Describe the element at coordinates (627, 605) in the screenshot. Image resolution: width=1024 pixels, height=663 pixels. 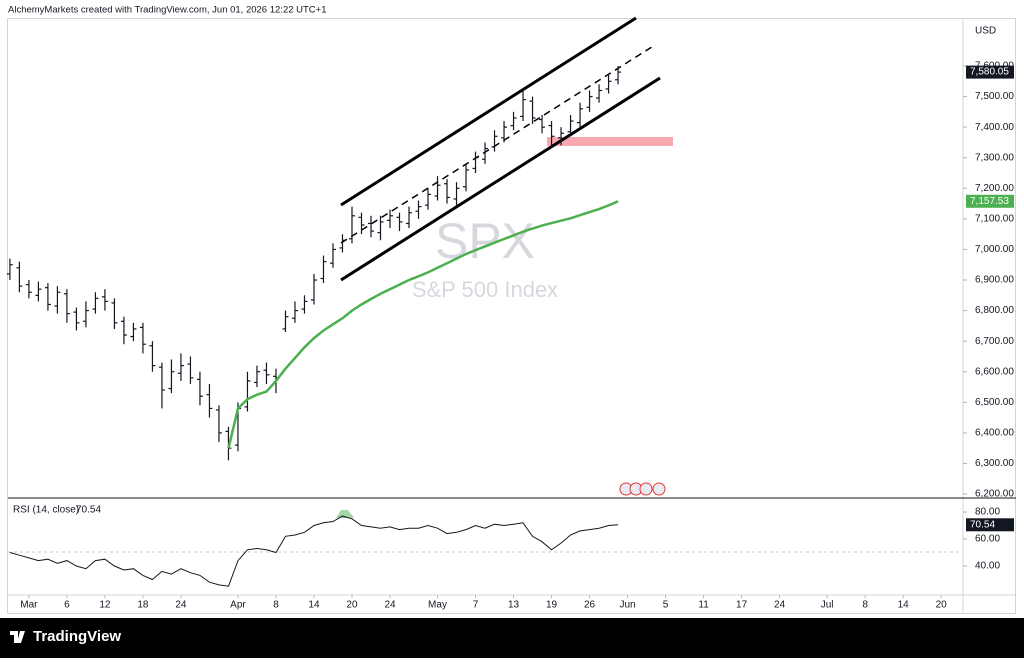
I see `x-tick-label: Jun` at that location.